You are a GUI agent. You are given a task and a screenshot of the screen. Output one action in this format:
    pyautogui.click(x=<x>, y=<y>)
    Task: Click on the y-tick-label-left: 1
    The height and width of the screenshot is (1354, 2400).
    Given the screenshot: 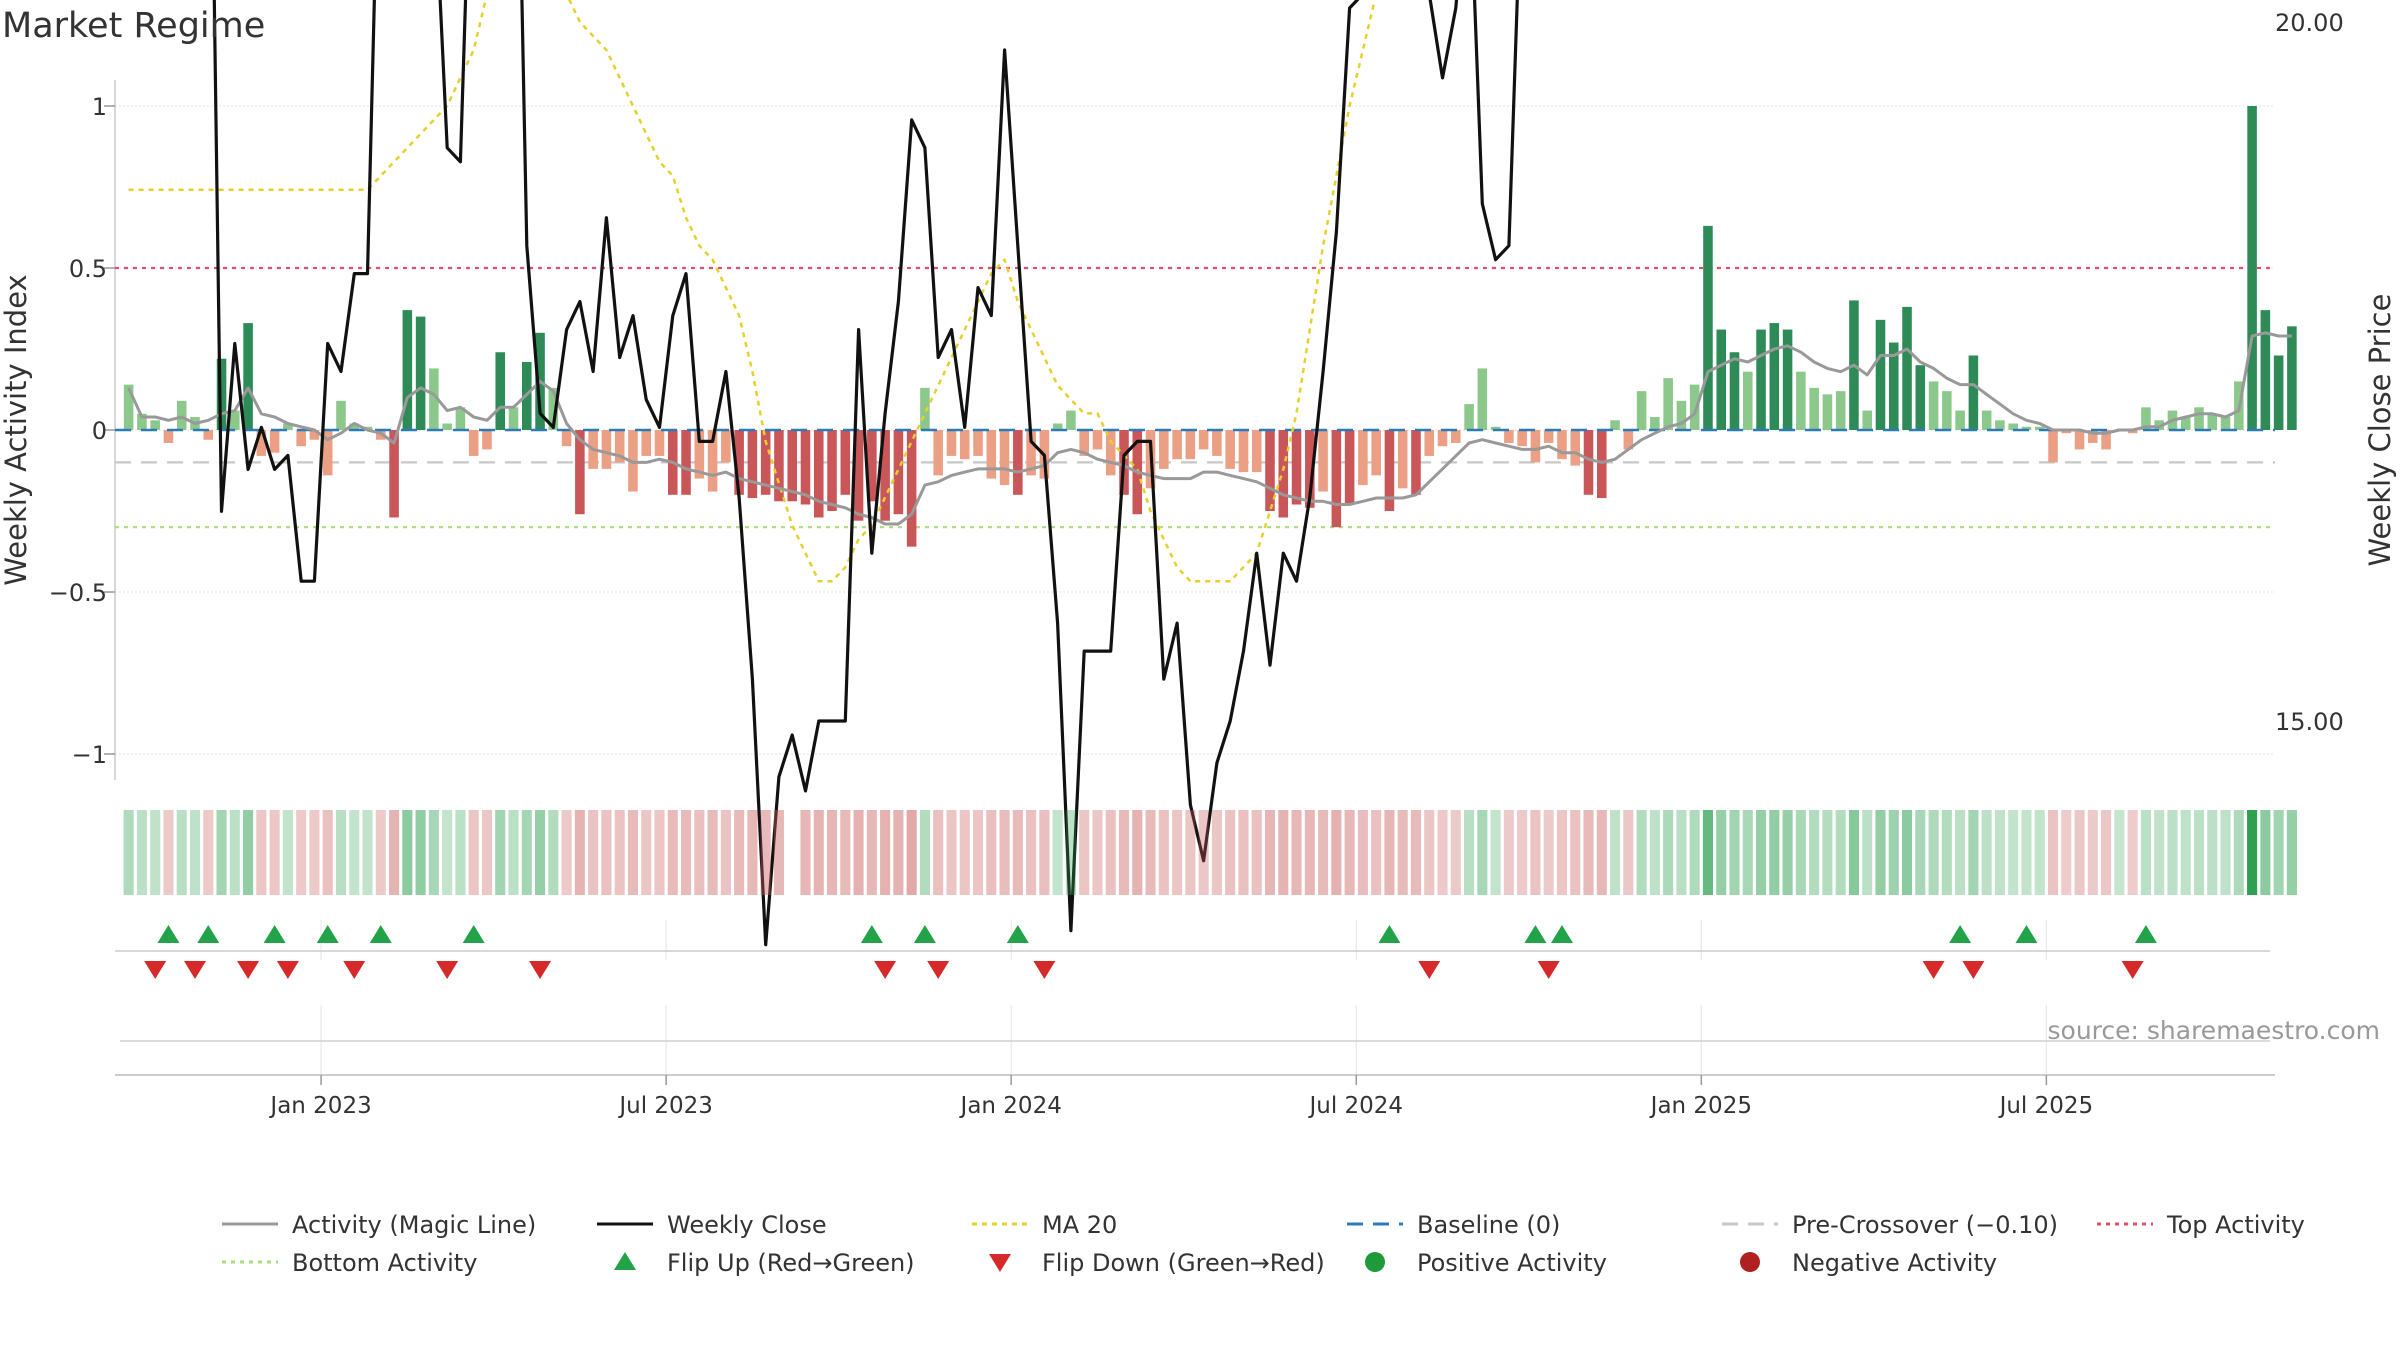 What is the action you would take?
    pyautogui.click(x=99, y=107)
    